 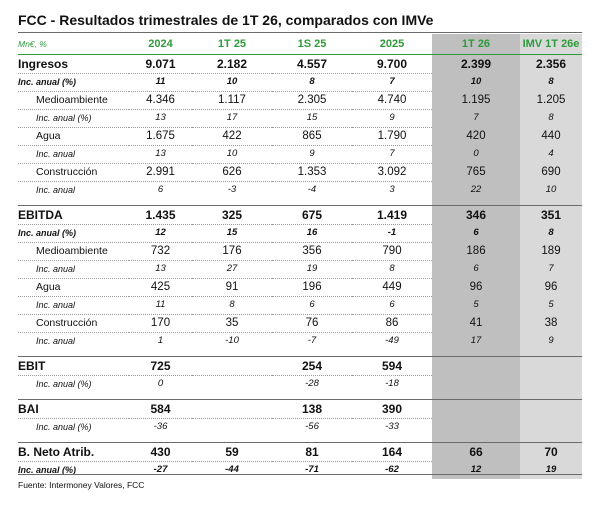 What do you see at coordinates (300, 136) in the screenshot?
I see `table-row: Agua 1.675 422 865 1.790 420 440` at bounding box center [300, 136].